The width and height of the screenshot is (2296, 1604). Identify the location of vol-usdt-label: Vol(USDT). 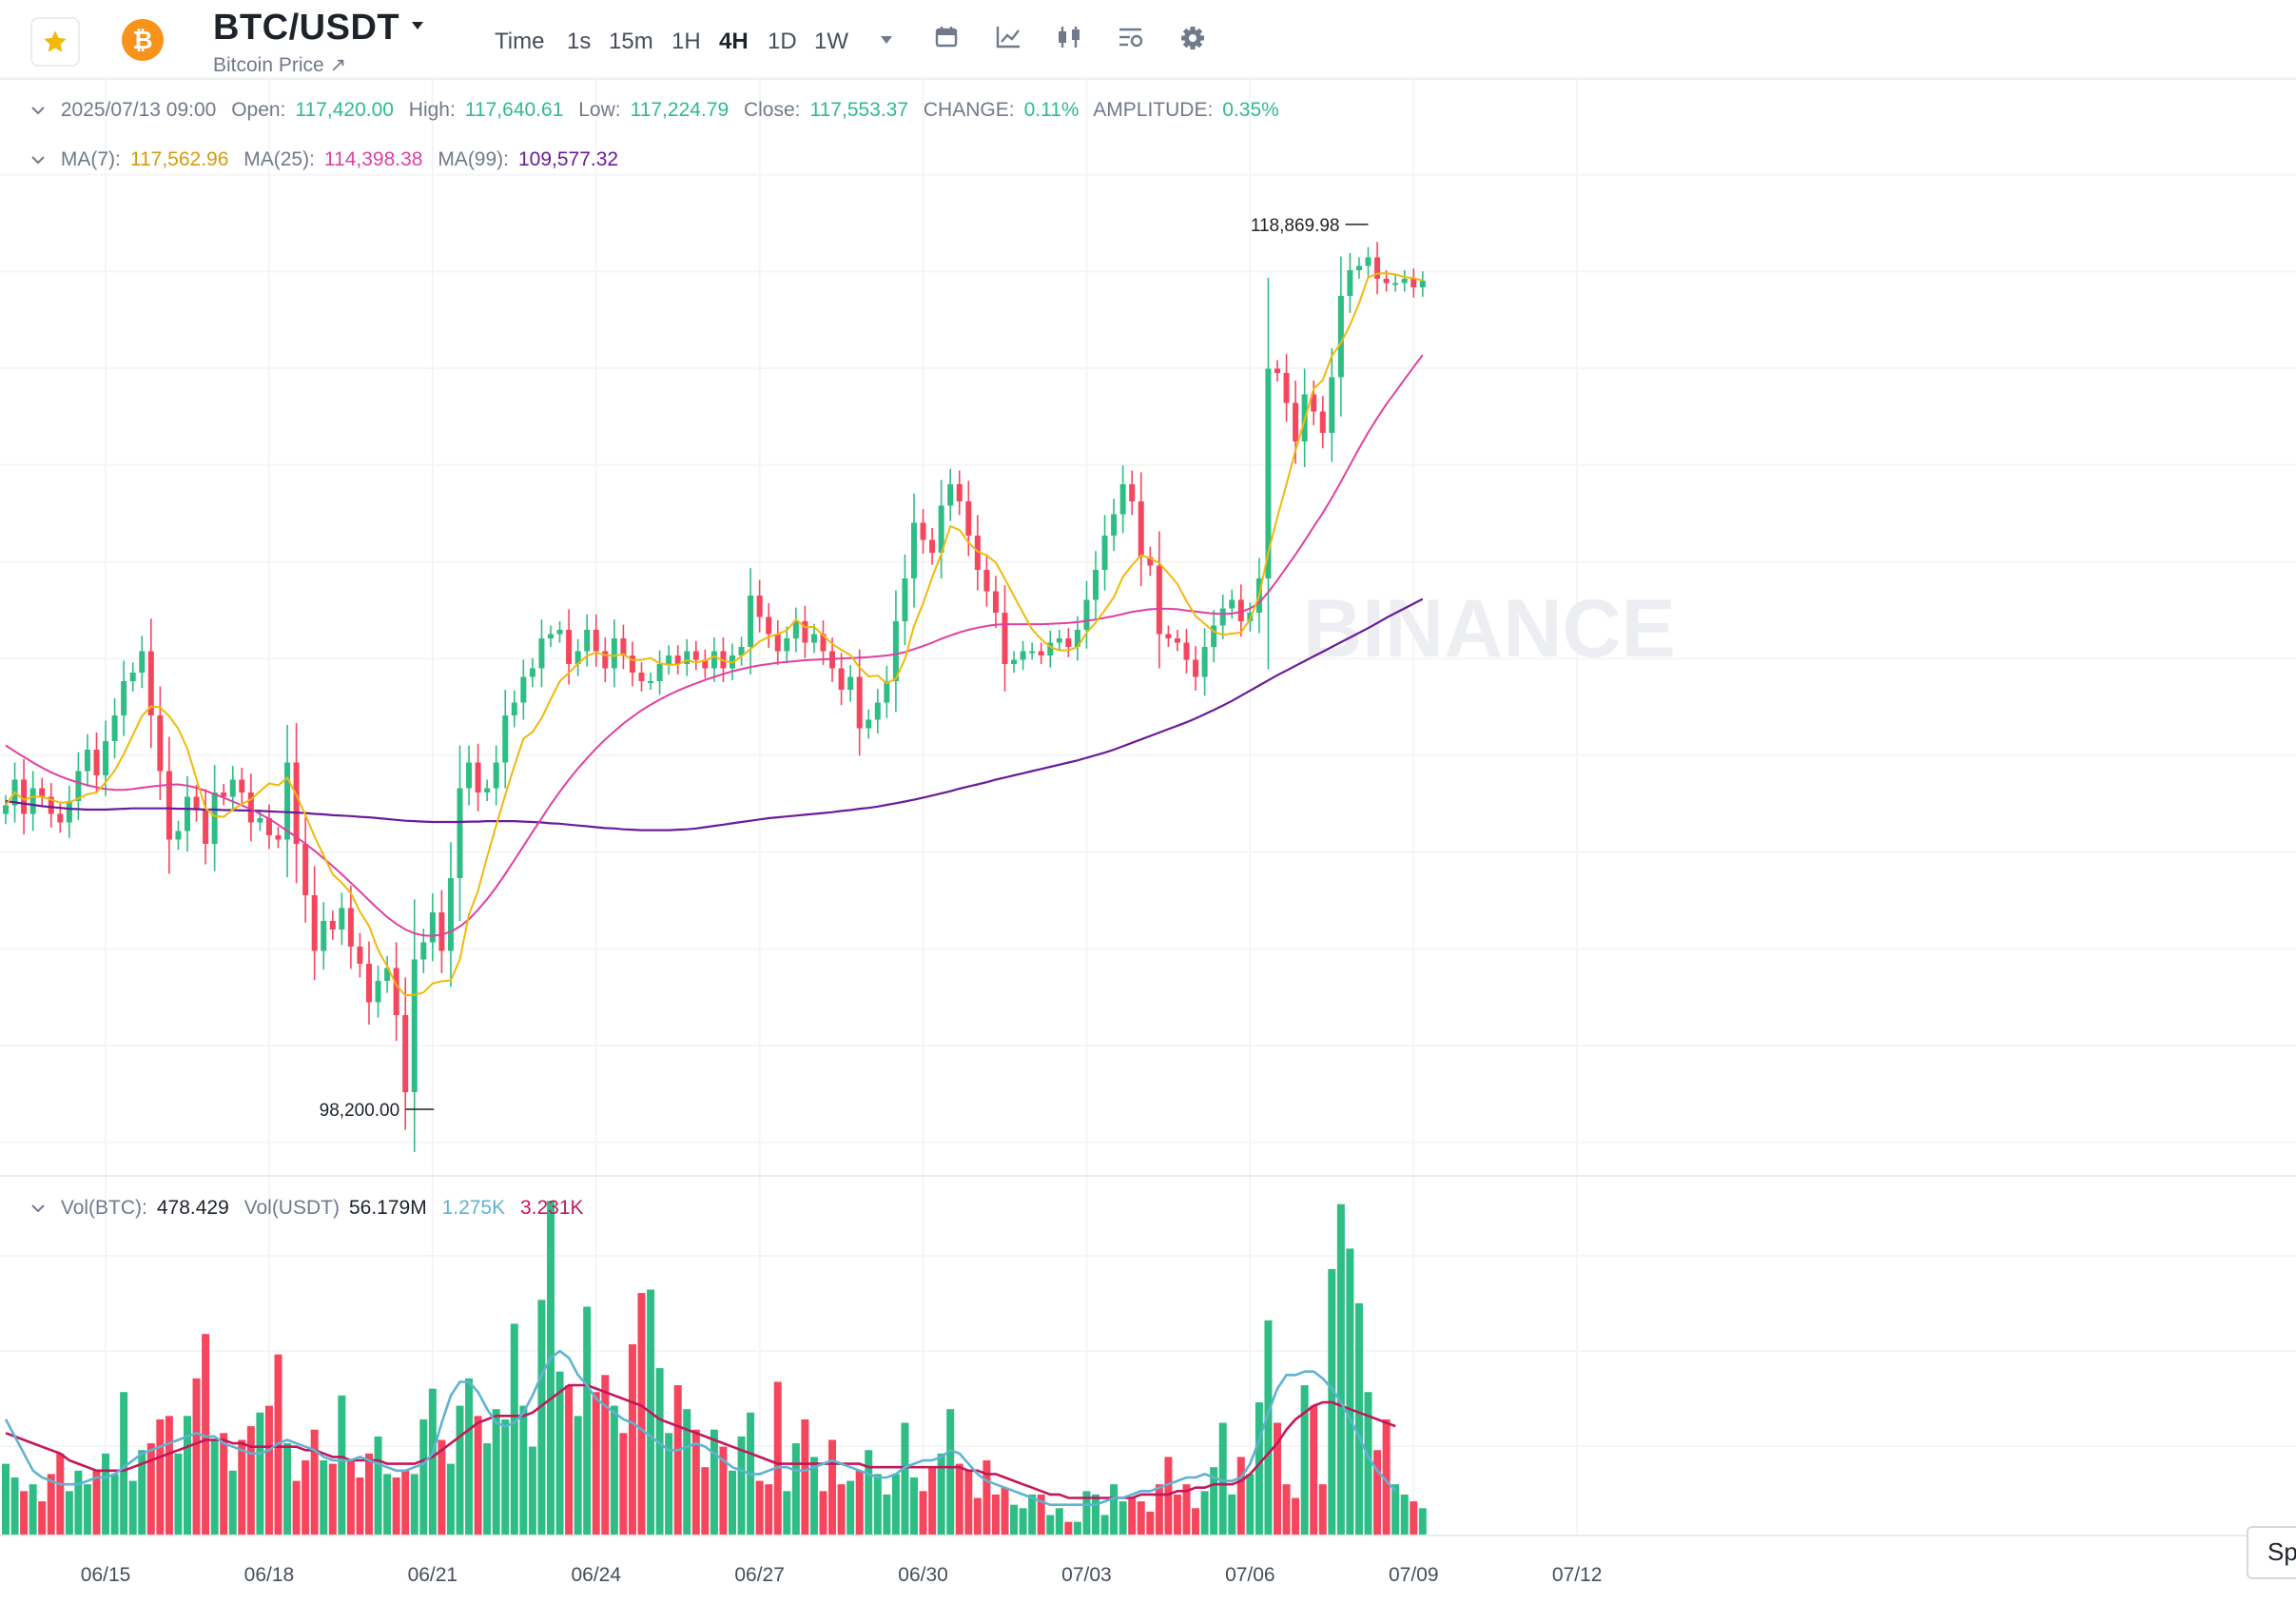
(291, 1208).